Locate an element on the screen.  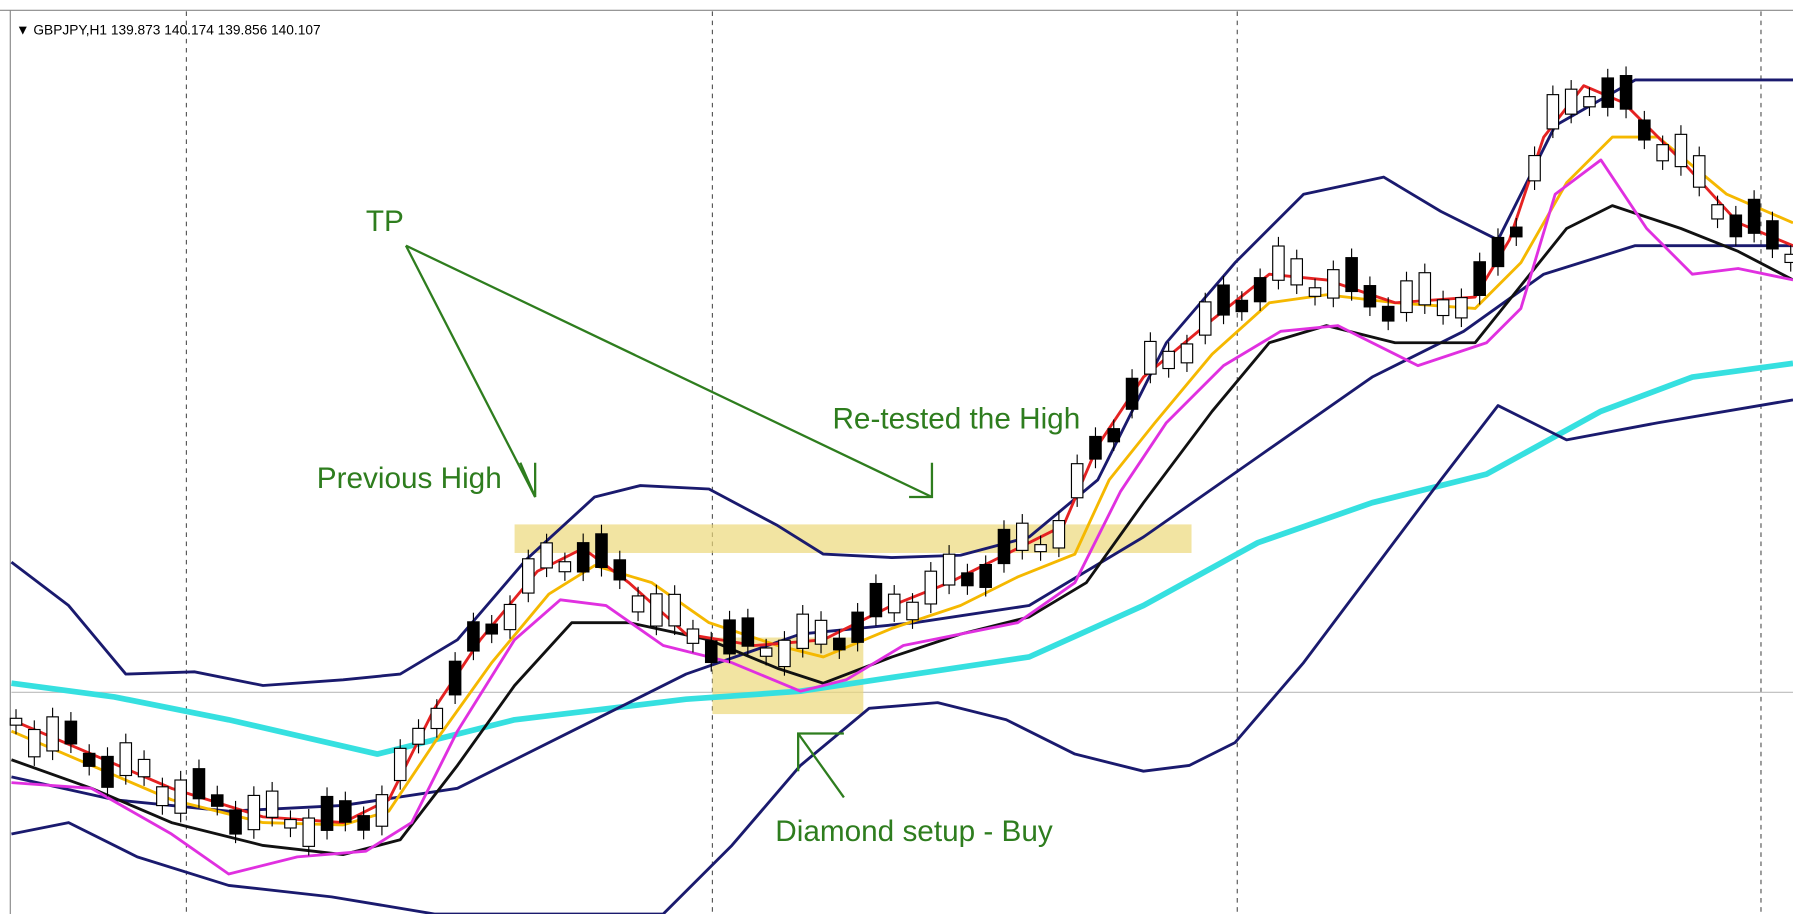
arrow-head is located at coordinates (921, 480).